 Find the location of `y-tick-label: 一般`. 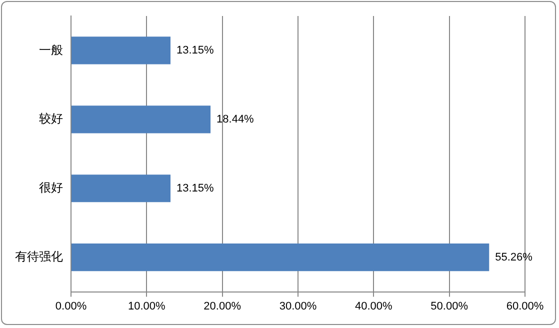

y-tick-label: 一般 is located at coordinates (51, 49).